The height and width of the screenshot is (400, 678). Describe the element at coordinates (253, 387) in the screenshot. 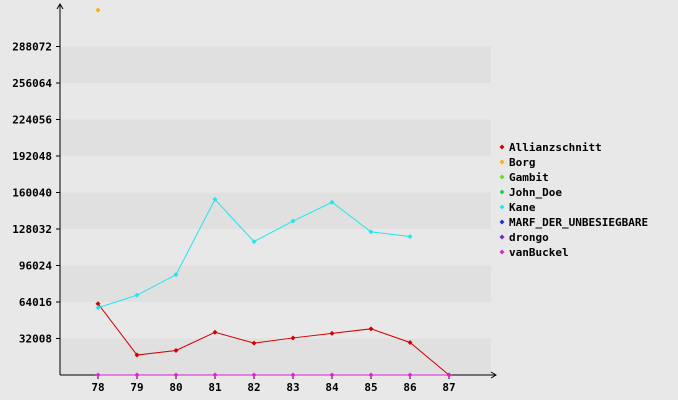

I see `x-tick-label: 82` at that location.